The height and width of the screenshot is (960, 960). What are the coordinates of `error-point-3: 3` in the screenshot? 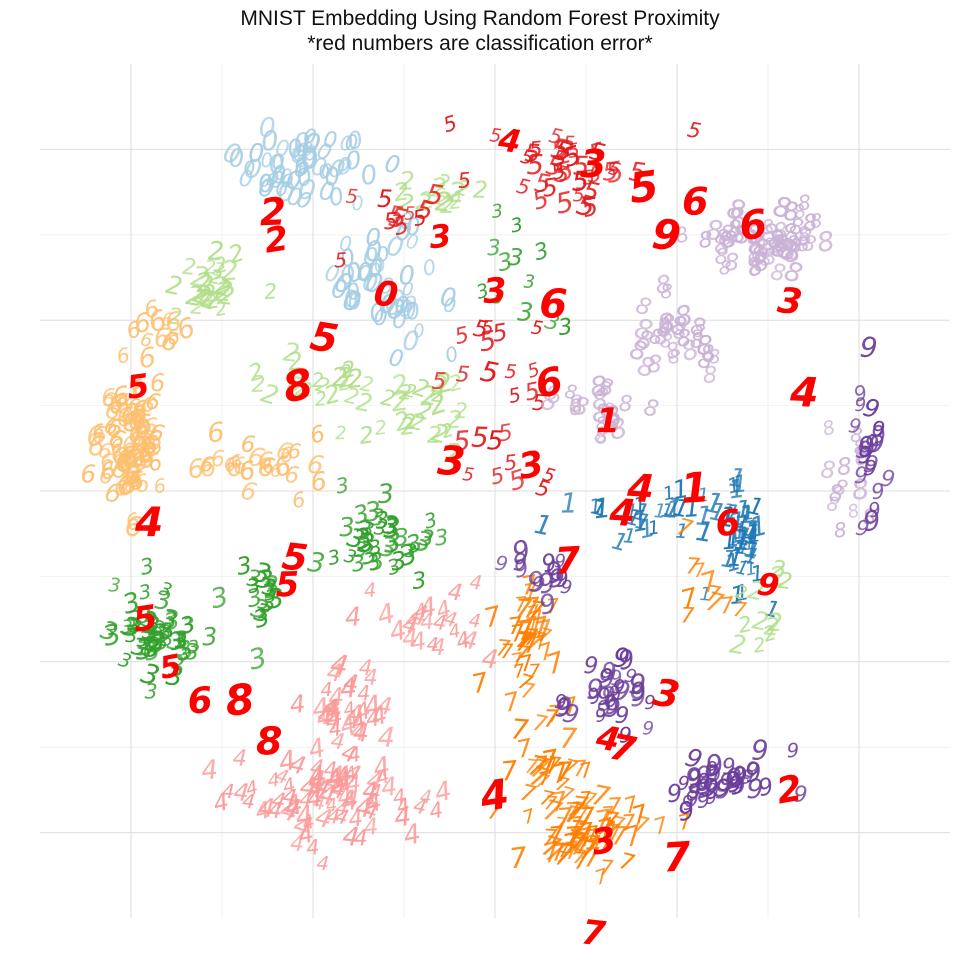 It's located at (495, 291).